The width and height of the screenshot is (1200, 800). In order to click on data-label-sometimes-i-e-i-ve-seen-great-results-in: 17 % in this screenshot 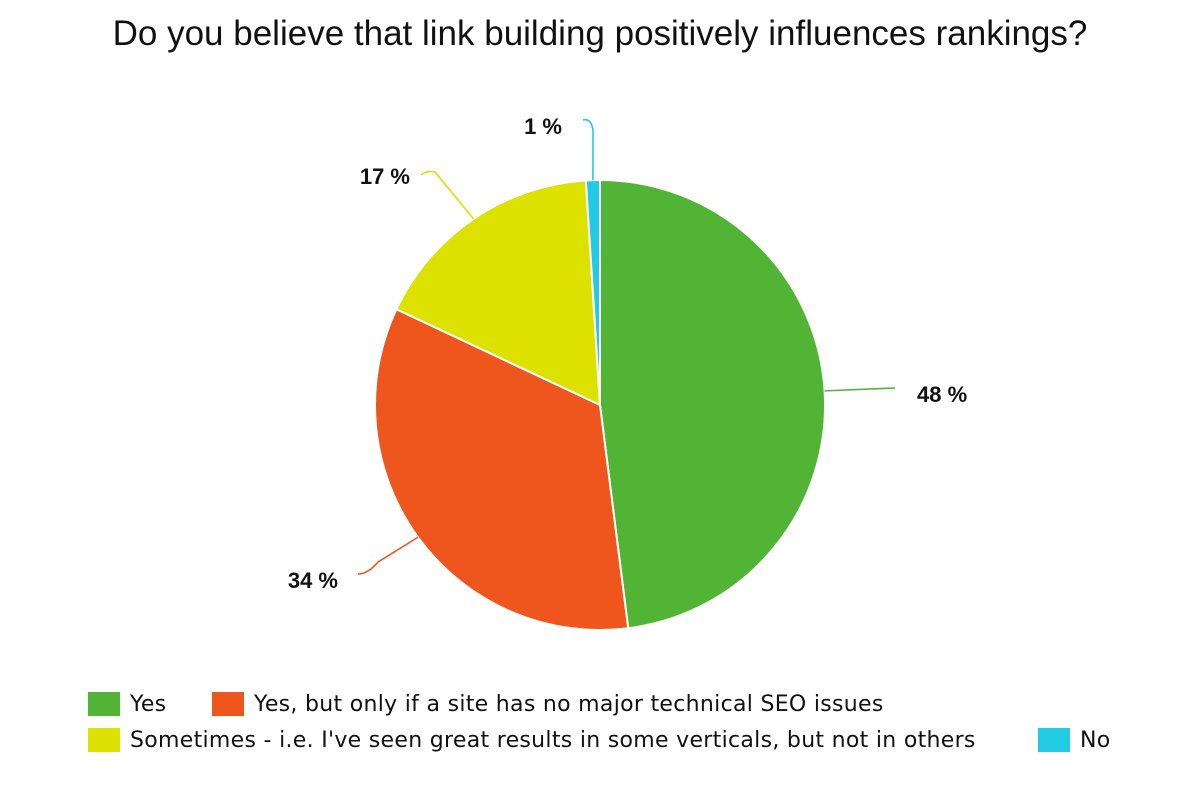, I will do `click(385, 176)`.